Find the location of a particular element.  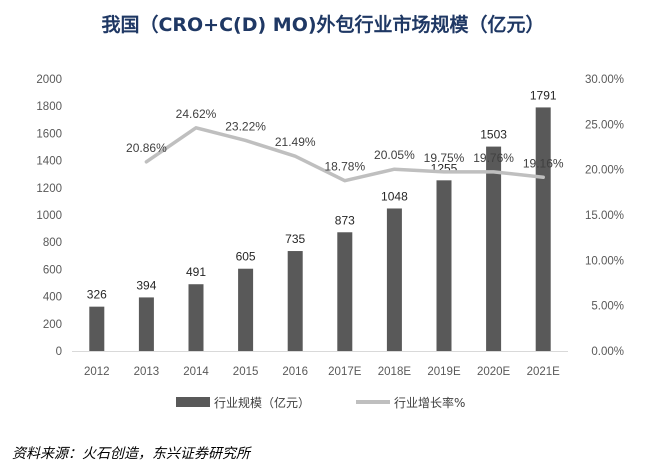

y-left-tick-label: 1200 is located at coordinates (49, 189).